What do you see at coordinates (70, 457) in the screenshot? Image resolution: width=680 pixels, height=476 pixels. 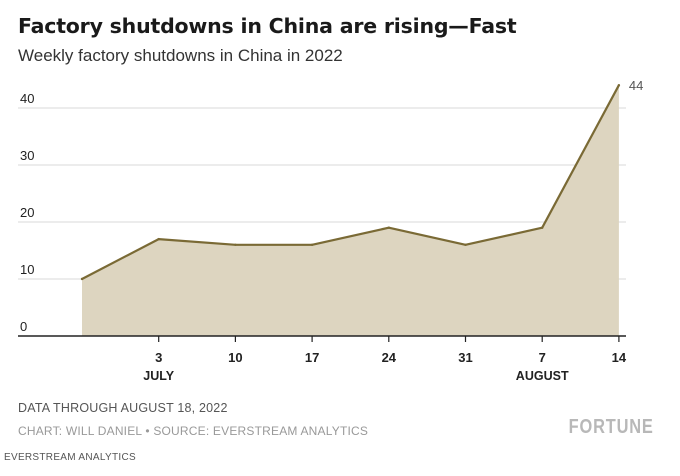 I see `source-tag: EVERSTREAM ANALYTICS` at bounding box center [70, 457].